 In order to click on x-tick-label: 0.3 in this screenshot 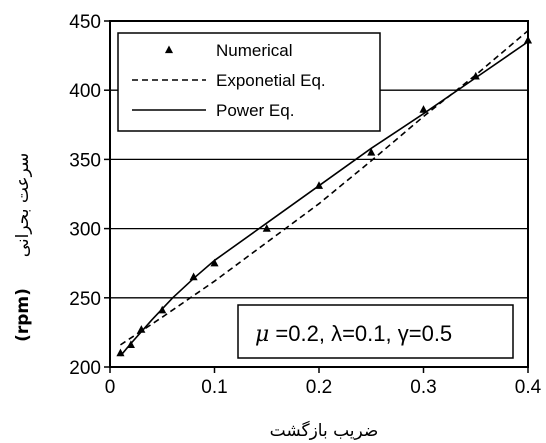, I will do `click(423, 387)`.